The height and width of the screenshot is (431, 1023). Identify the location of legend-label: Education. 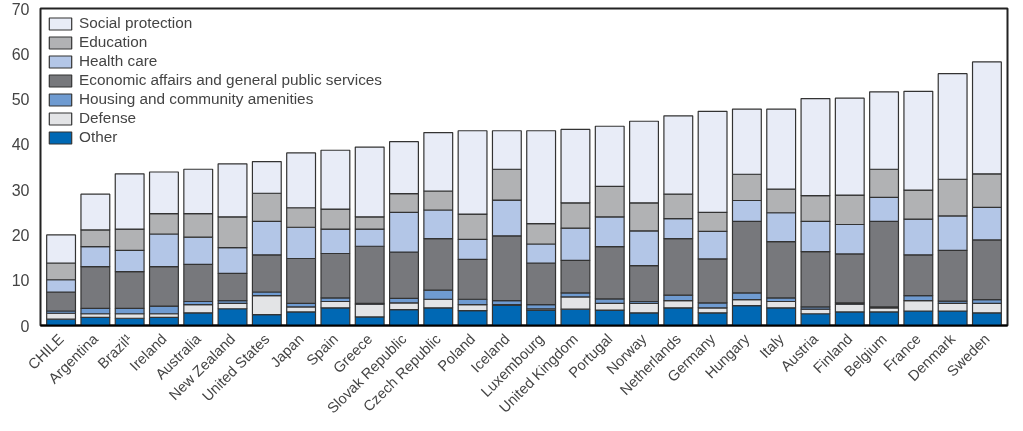
(113, 42).